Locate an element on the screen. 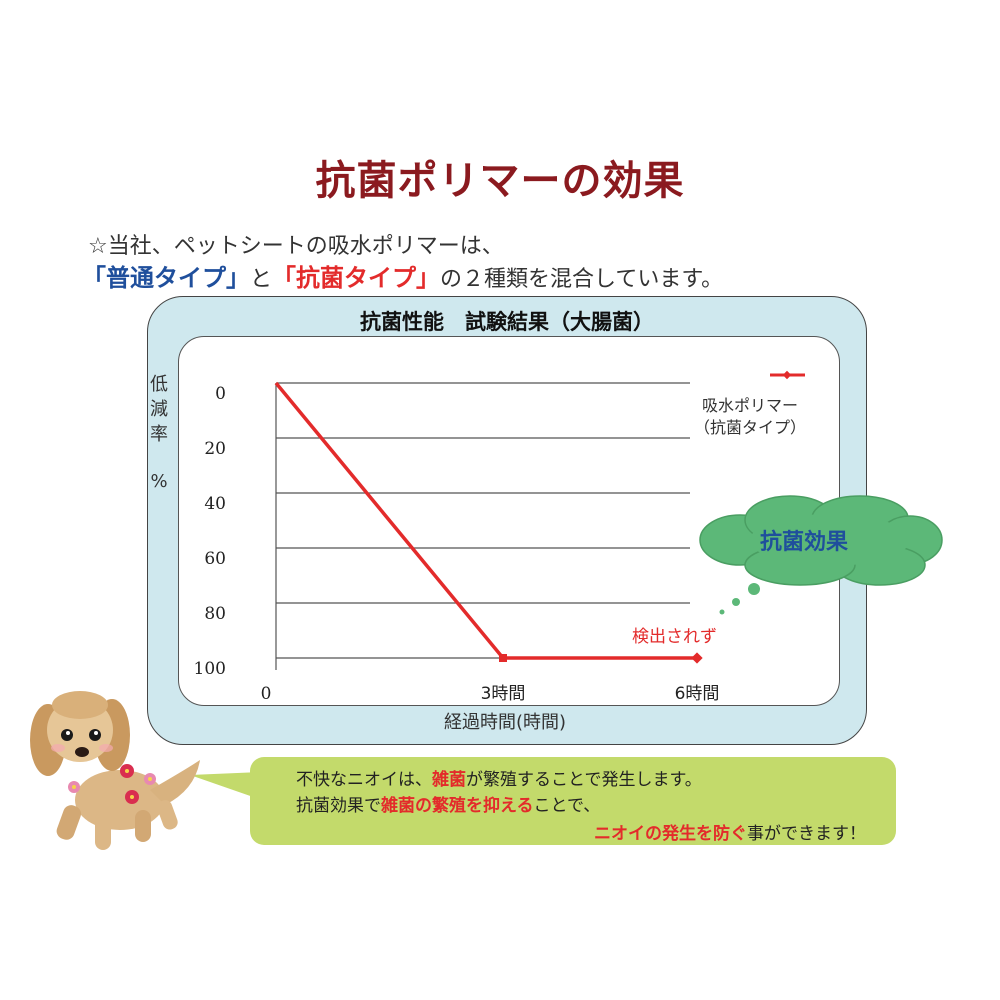 This screenshot has width=1000, height=1000. callout-line-3: ニオイの発生を防ぐ事ができます！ is located at coordinates (730, 831).